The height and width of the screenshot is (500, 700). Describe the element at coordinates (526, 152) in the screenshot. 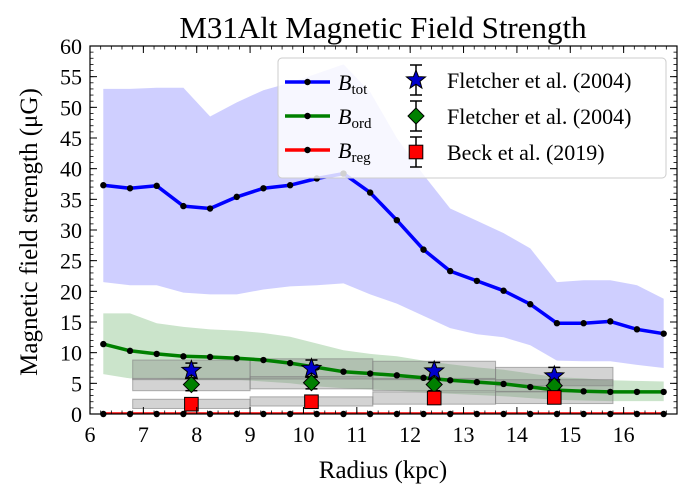

I see `legend-label-obs: Beck et al. (2019)` at that location.